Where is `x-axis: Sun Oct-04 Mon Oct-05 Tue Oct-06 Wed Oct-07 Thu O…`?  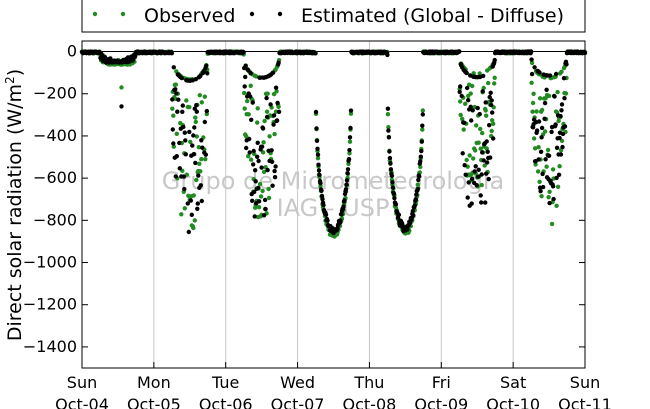 x-axis: Sun Oct-04 Mon Oct-05 Tue Oct-06 Wed Oct-07 Thu O… is located at coordinates (333, 385).